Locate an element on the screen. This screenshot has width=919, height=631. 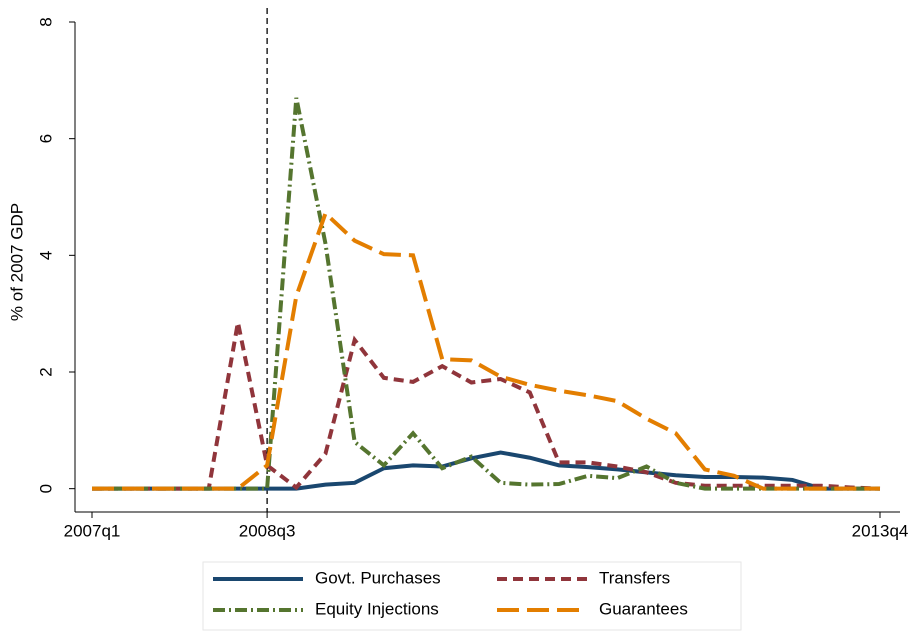
legend-label: Govt. Purchases is located at coordinates (378, 577).